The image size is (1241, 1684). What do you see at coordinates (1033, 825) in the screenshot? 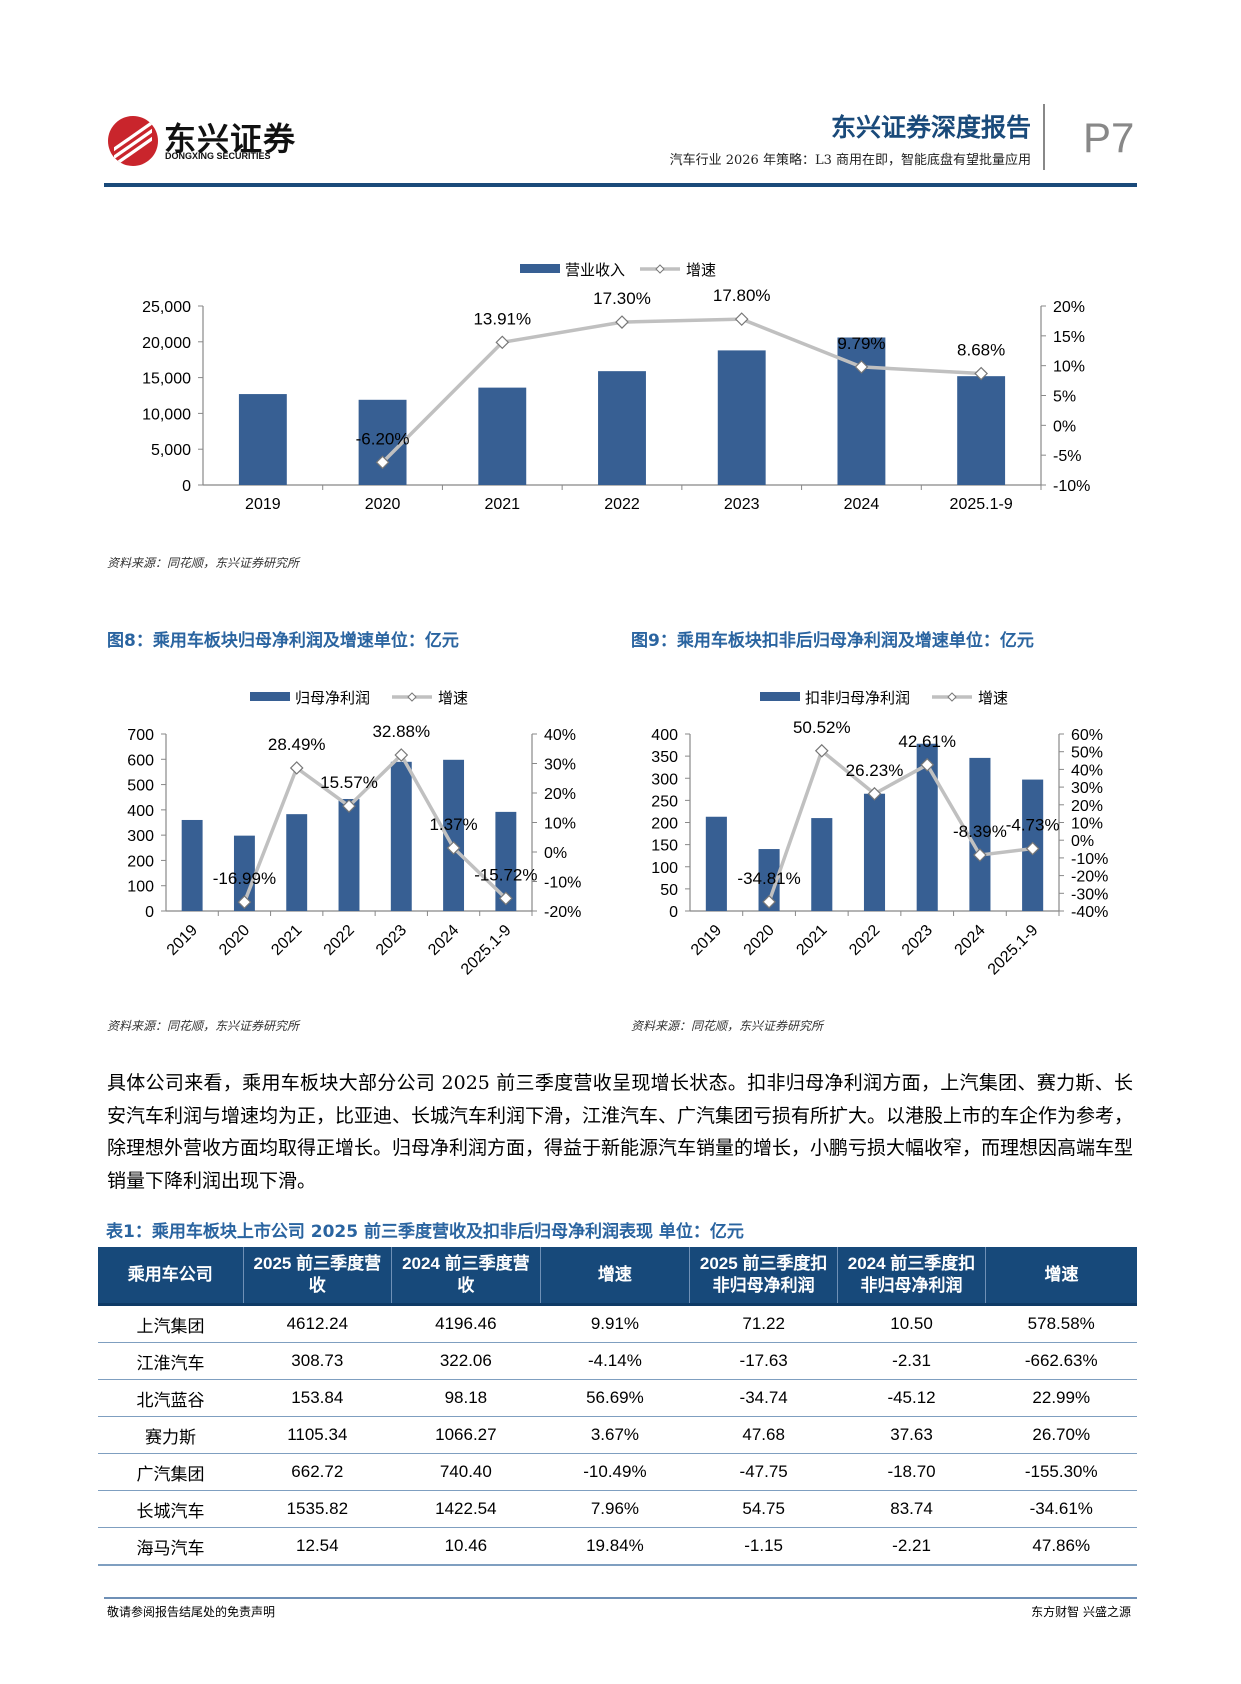
I see `growth-data-label: -4.73%` at bounding box center [1033, 825].